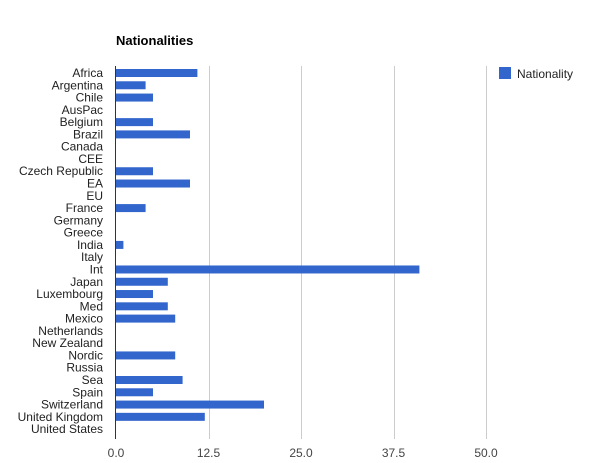  Describe the element at coordinates (70, 331) in the screenshot. I see `category-label: Netherlands` at that location.